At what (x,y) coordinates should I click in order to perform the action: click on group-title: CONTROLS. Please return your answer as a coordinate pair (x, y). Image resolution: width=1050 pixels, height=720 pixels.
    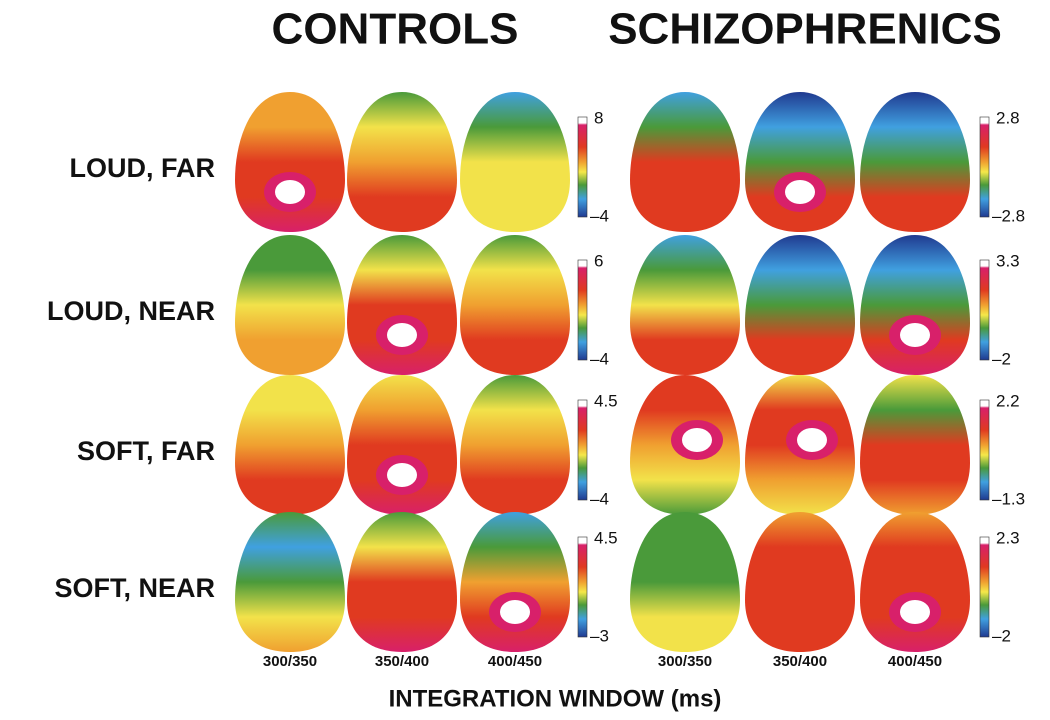
    Looking at the image, I should click on (395, 29).